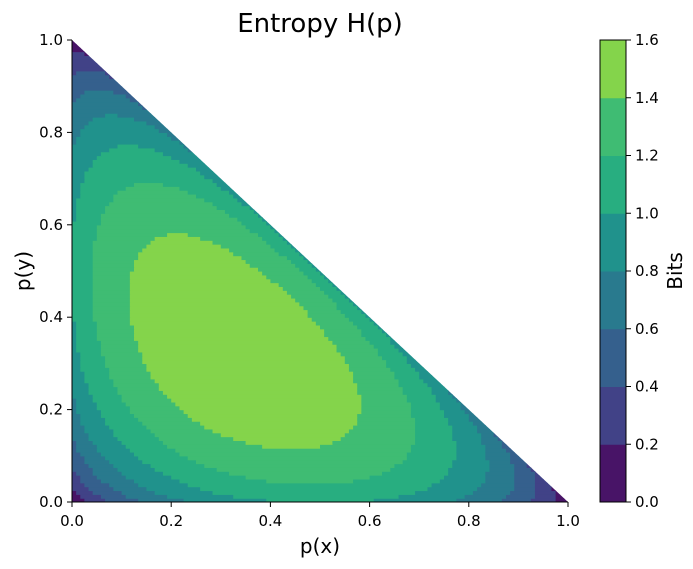 The image size is (693, 569). What do you see at coordinates (647, 271) in the screenshot?
I see `colorbar-tick-label: 0.8` at bounding box center [647, 271].